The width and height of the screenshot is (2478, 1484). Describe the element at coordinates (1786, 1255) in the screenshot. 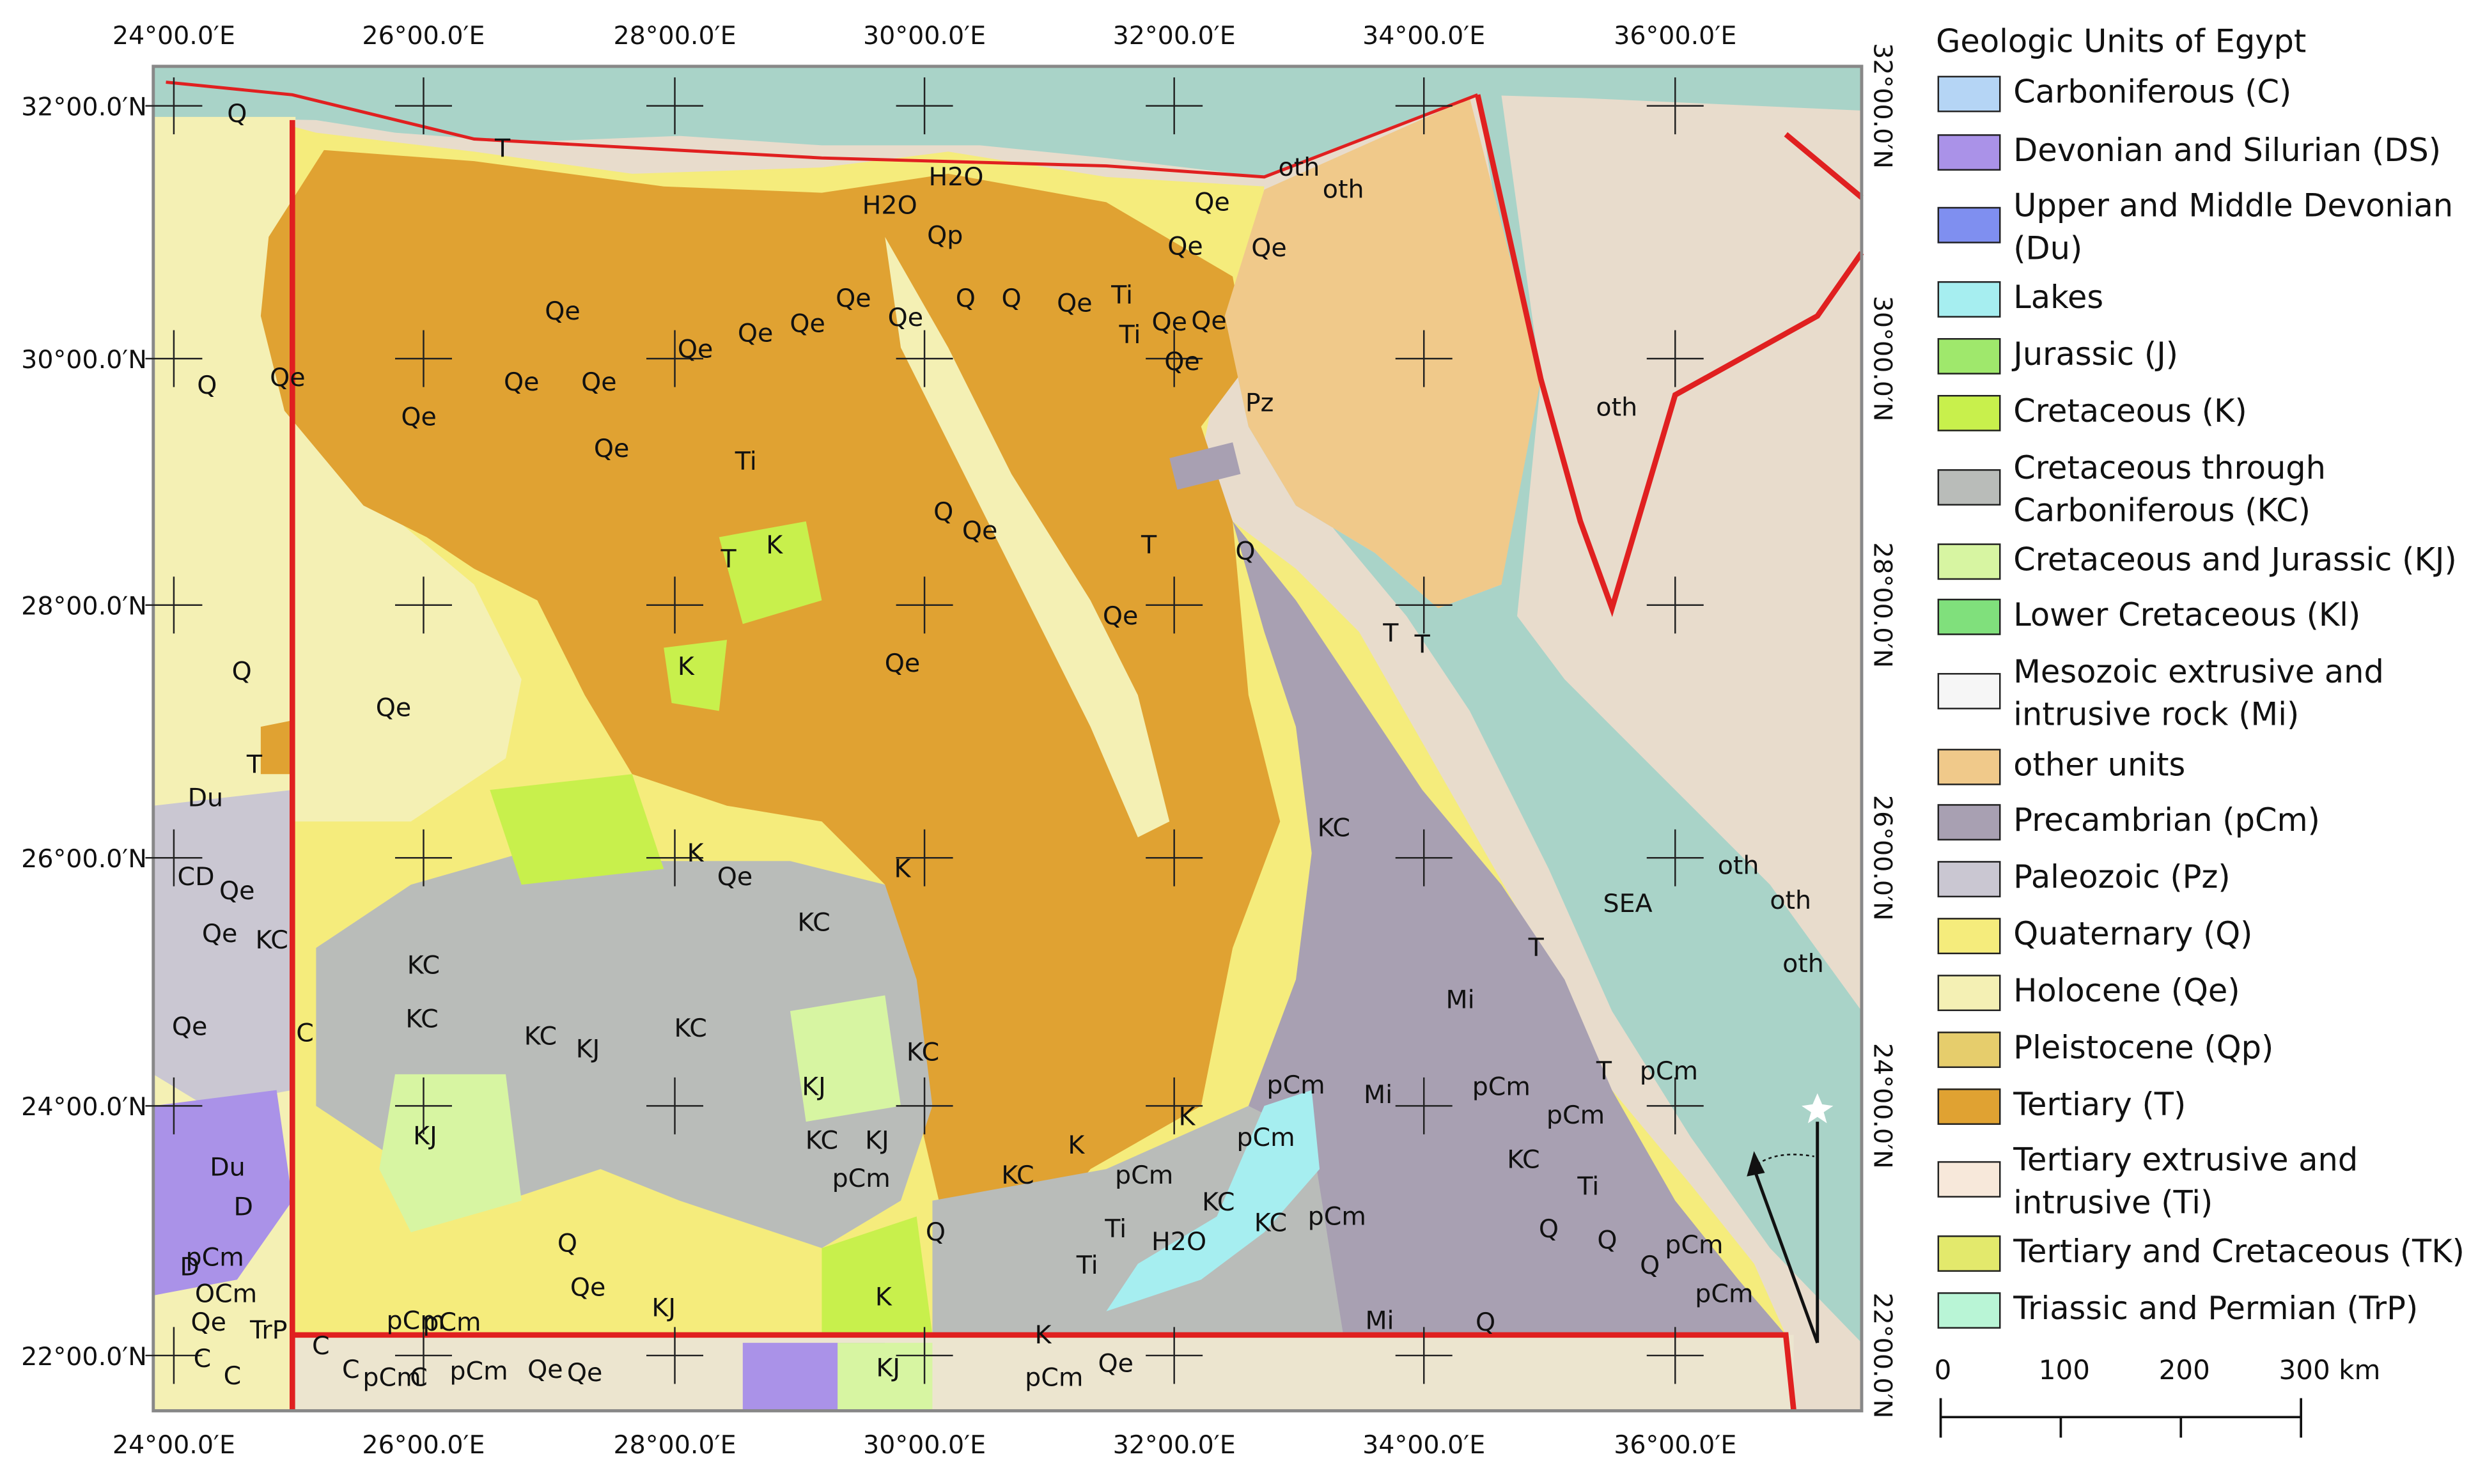

I see `arrow-line` at that location.